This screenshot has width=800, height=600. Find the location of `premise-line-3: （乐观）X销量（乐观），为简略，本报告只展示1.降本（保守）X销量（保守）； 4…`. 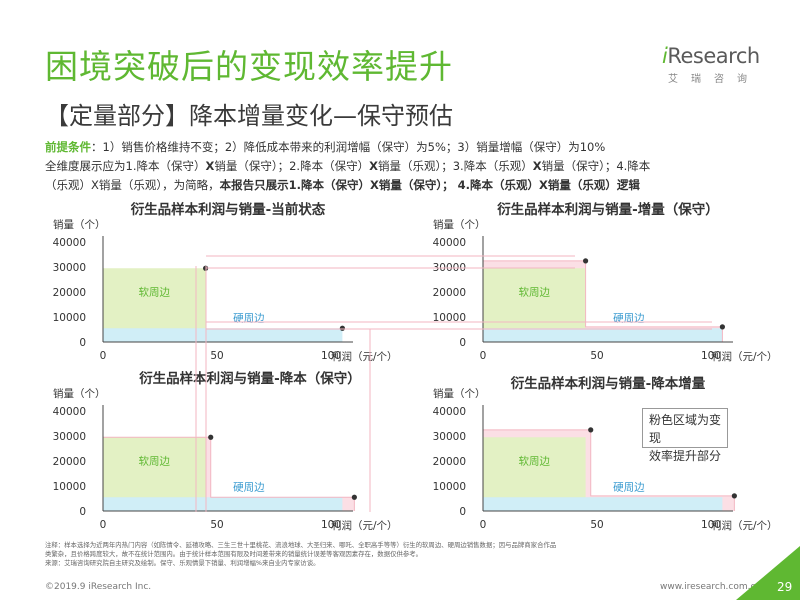

premise-line-3: （乐观）X销量（乐观），为简略，本报告只展示1.降本（保守）X销量（保守）； 4… is located at coordinates (342, 185).